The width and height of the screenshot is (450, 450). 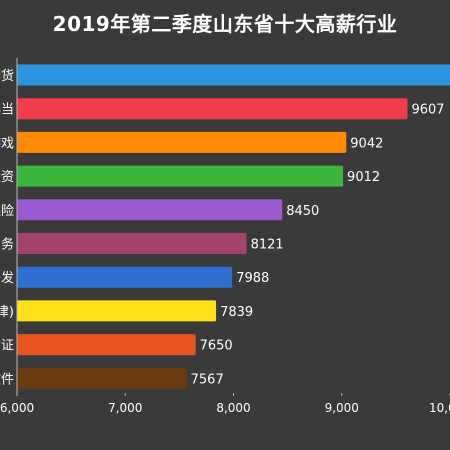 What do you see at coordinates (207, 379) in the screenshot?
I see `value-label-9: 7567` at bounding box center [207, 379].